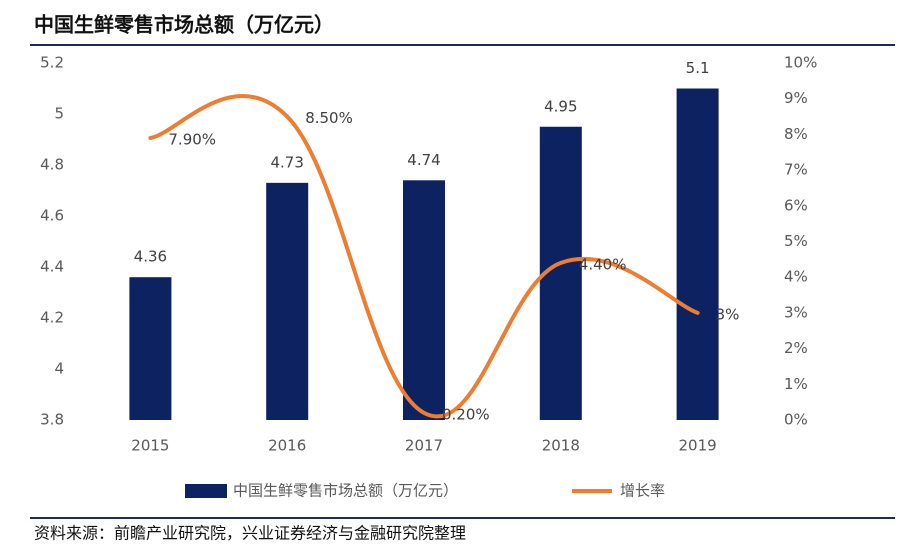 This screenshot has width=908, height=548. I want to click on y2-tick-label: 5%, so click(796, 241).